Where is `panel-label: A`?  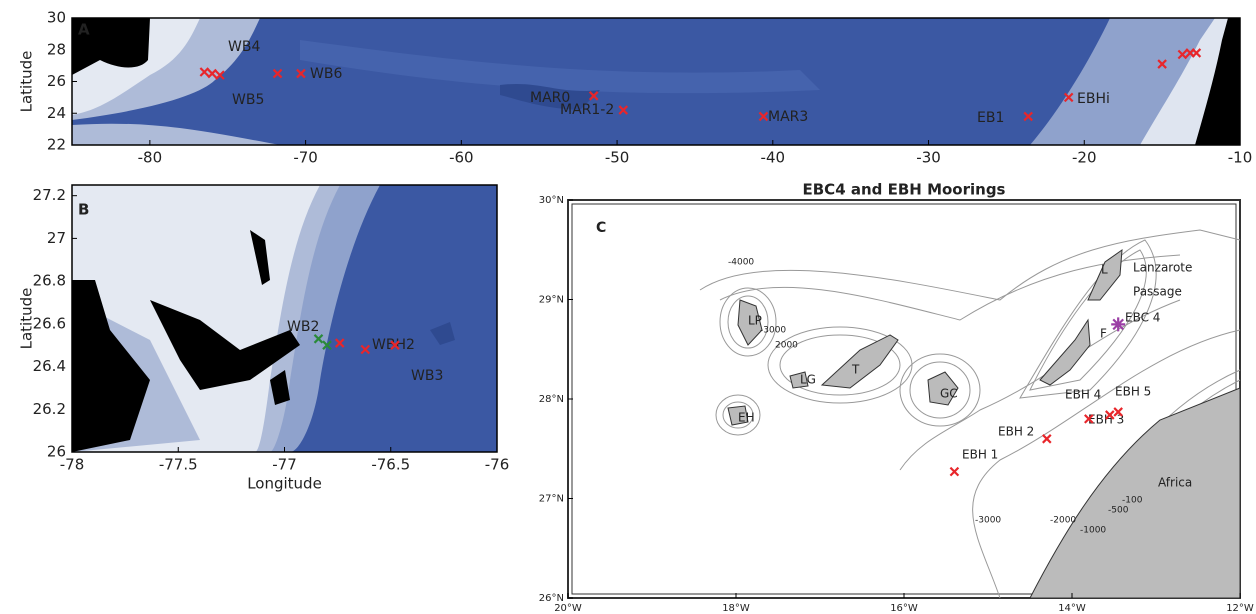 panel-label: A is located at coordinates (84, 30).